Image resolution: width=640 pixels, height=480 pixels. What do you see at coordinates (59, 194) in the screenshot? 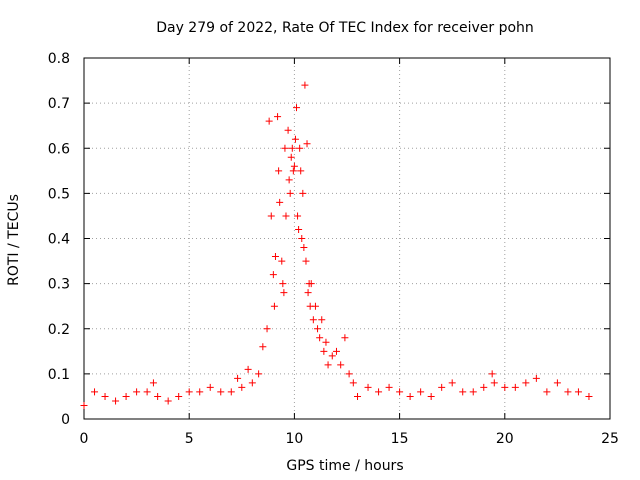
I see `y-tick-label: 0.5` at bounding box center [59, 194].